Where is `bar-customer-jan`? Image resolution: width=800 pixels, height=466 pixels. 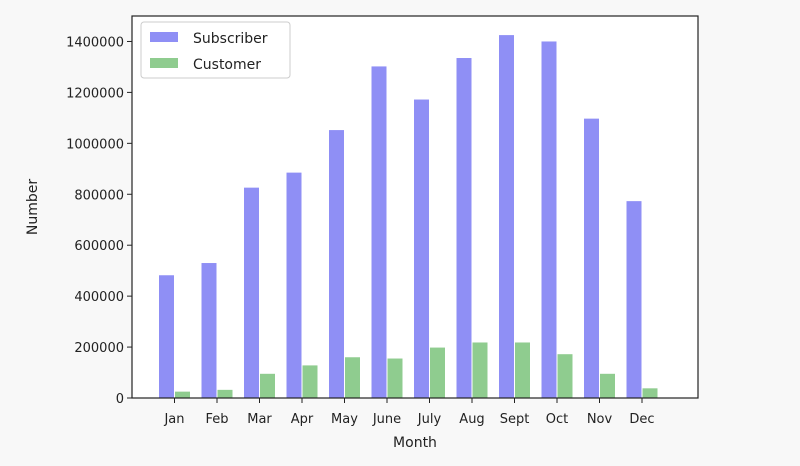 bar-customer-jan is located at coordinates (182, 394).